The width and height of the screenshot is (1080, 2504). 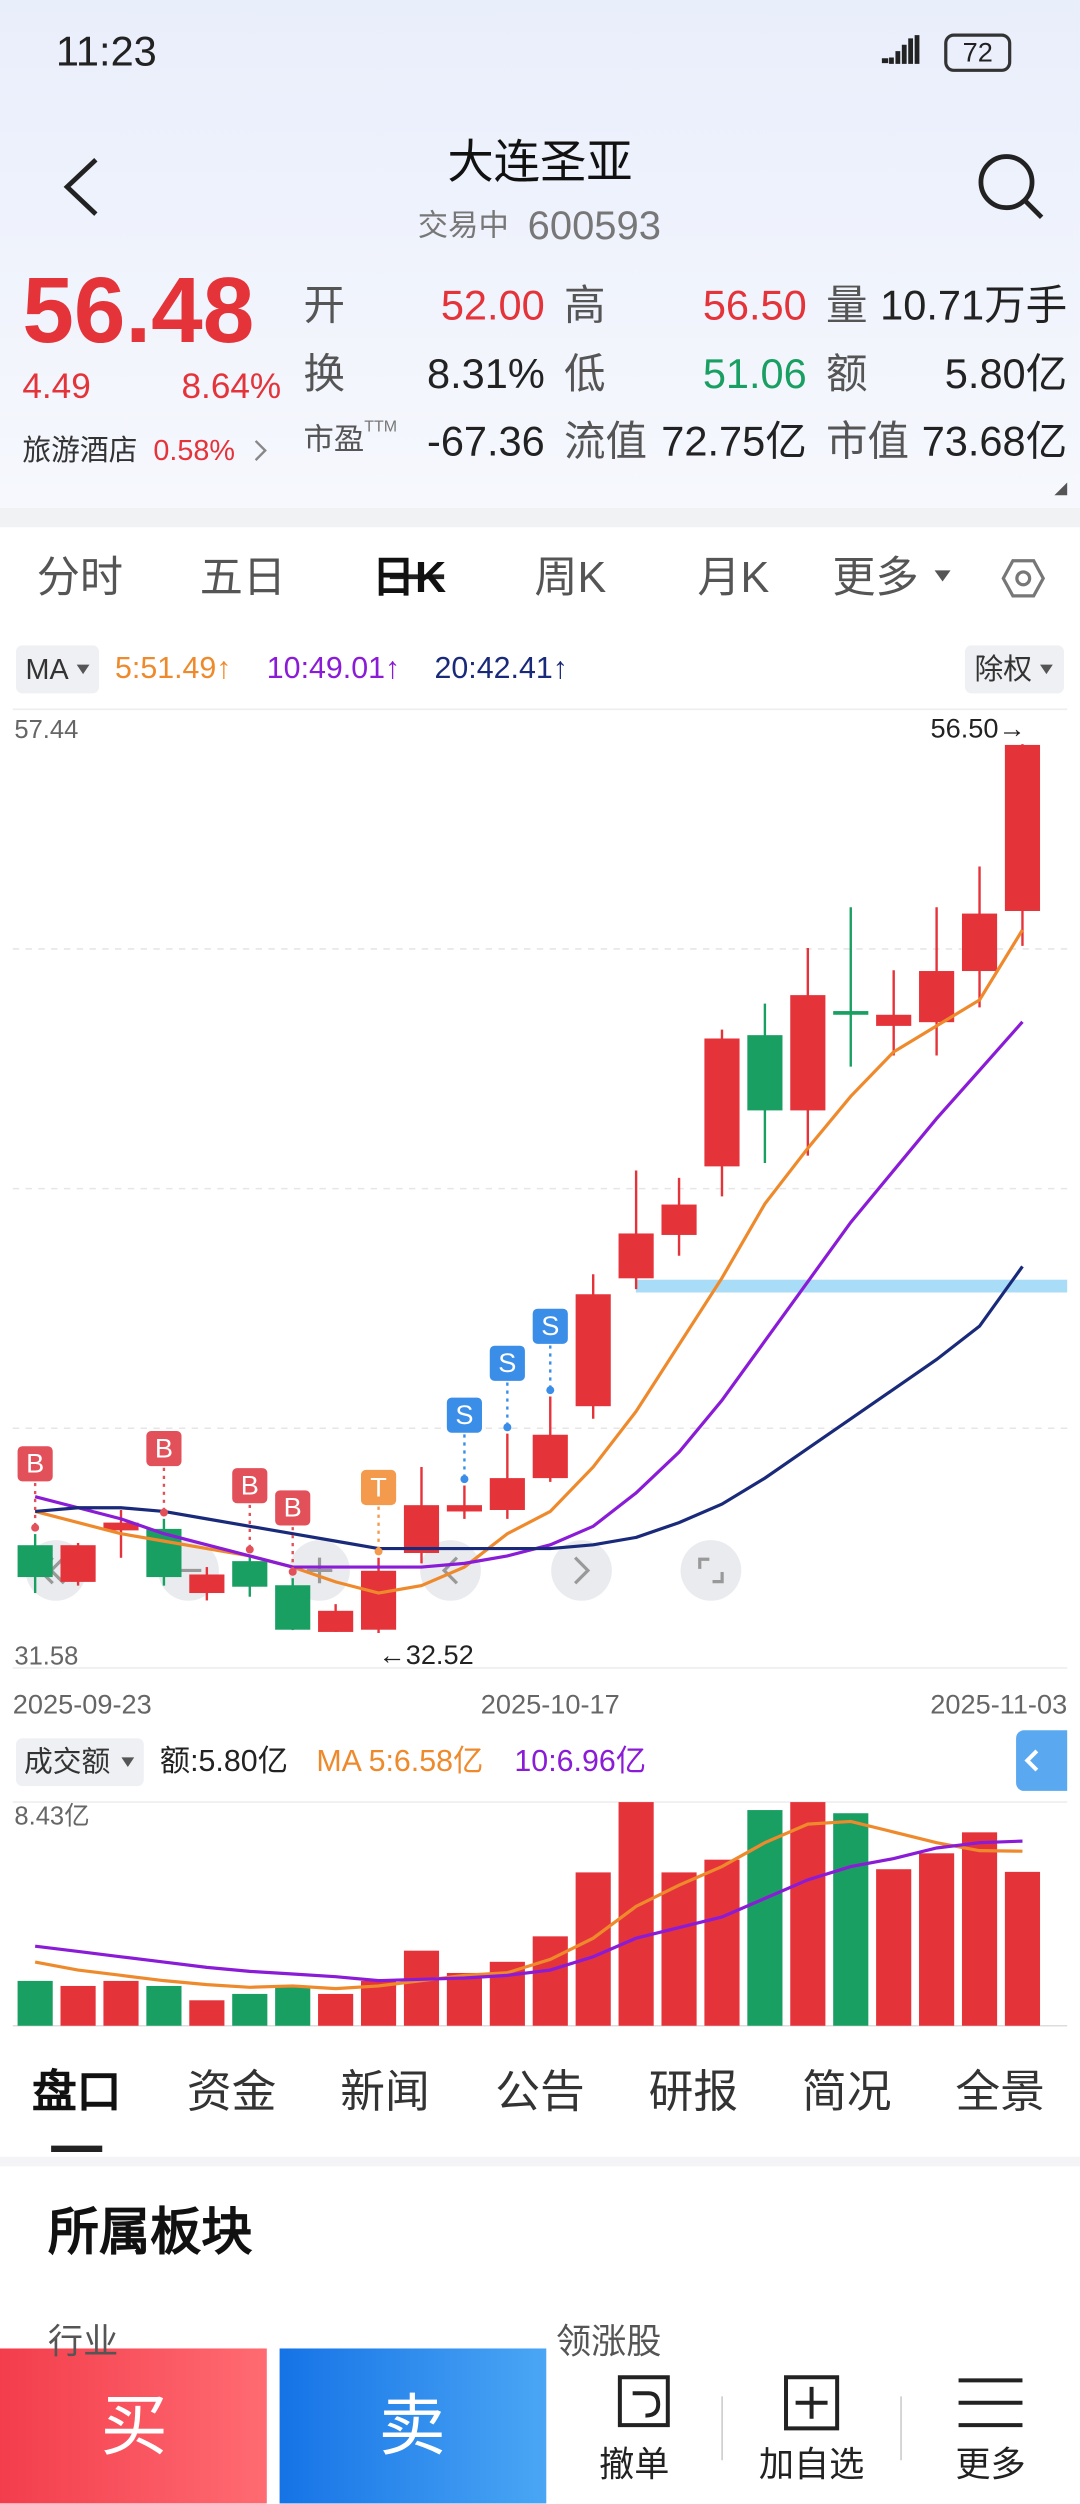 I want to click on ma-select-label: MA, so click(x=47, y=669).